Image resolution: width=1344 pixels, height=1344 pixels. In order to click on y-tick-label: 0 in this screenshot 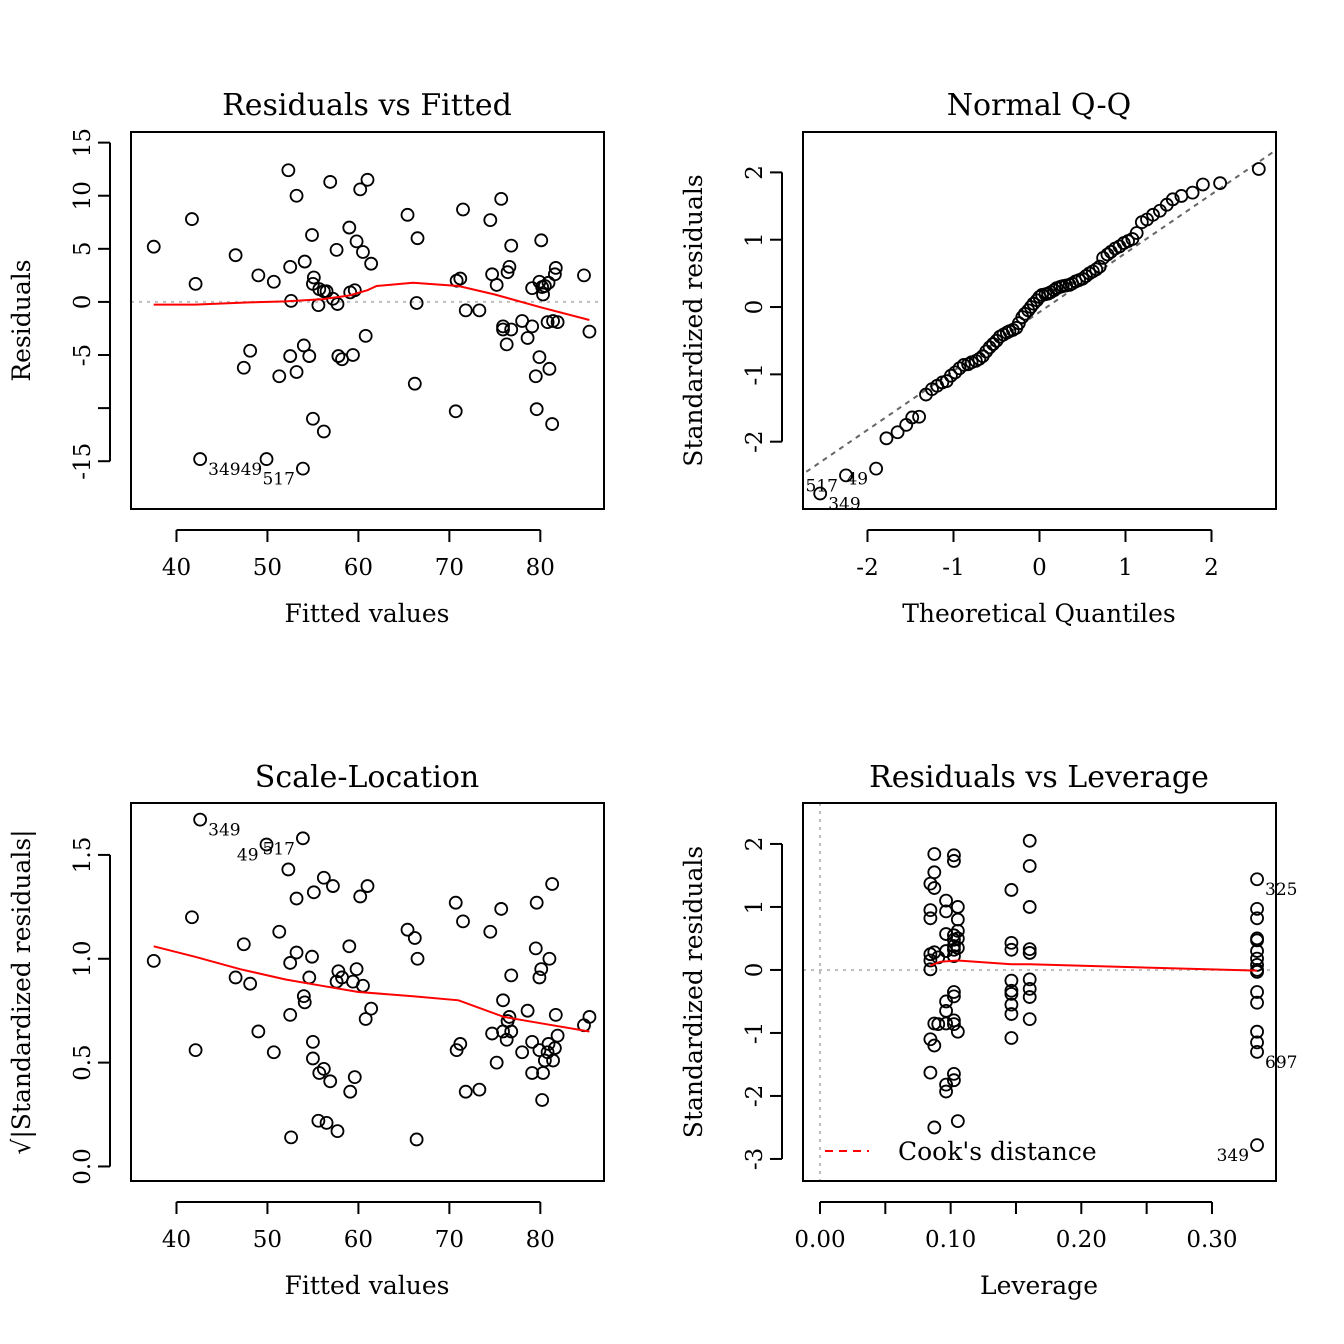, I will do `click(83, 302)`.